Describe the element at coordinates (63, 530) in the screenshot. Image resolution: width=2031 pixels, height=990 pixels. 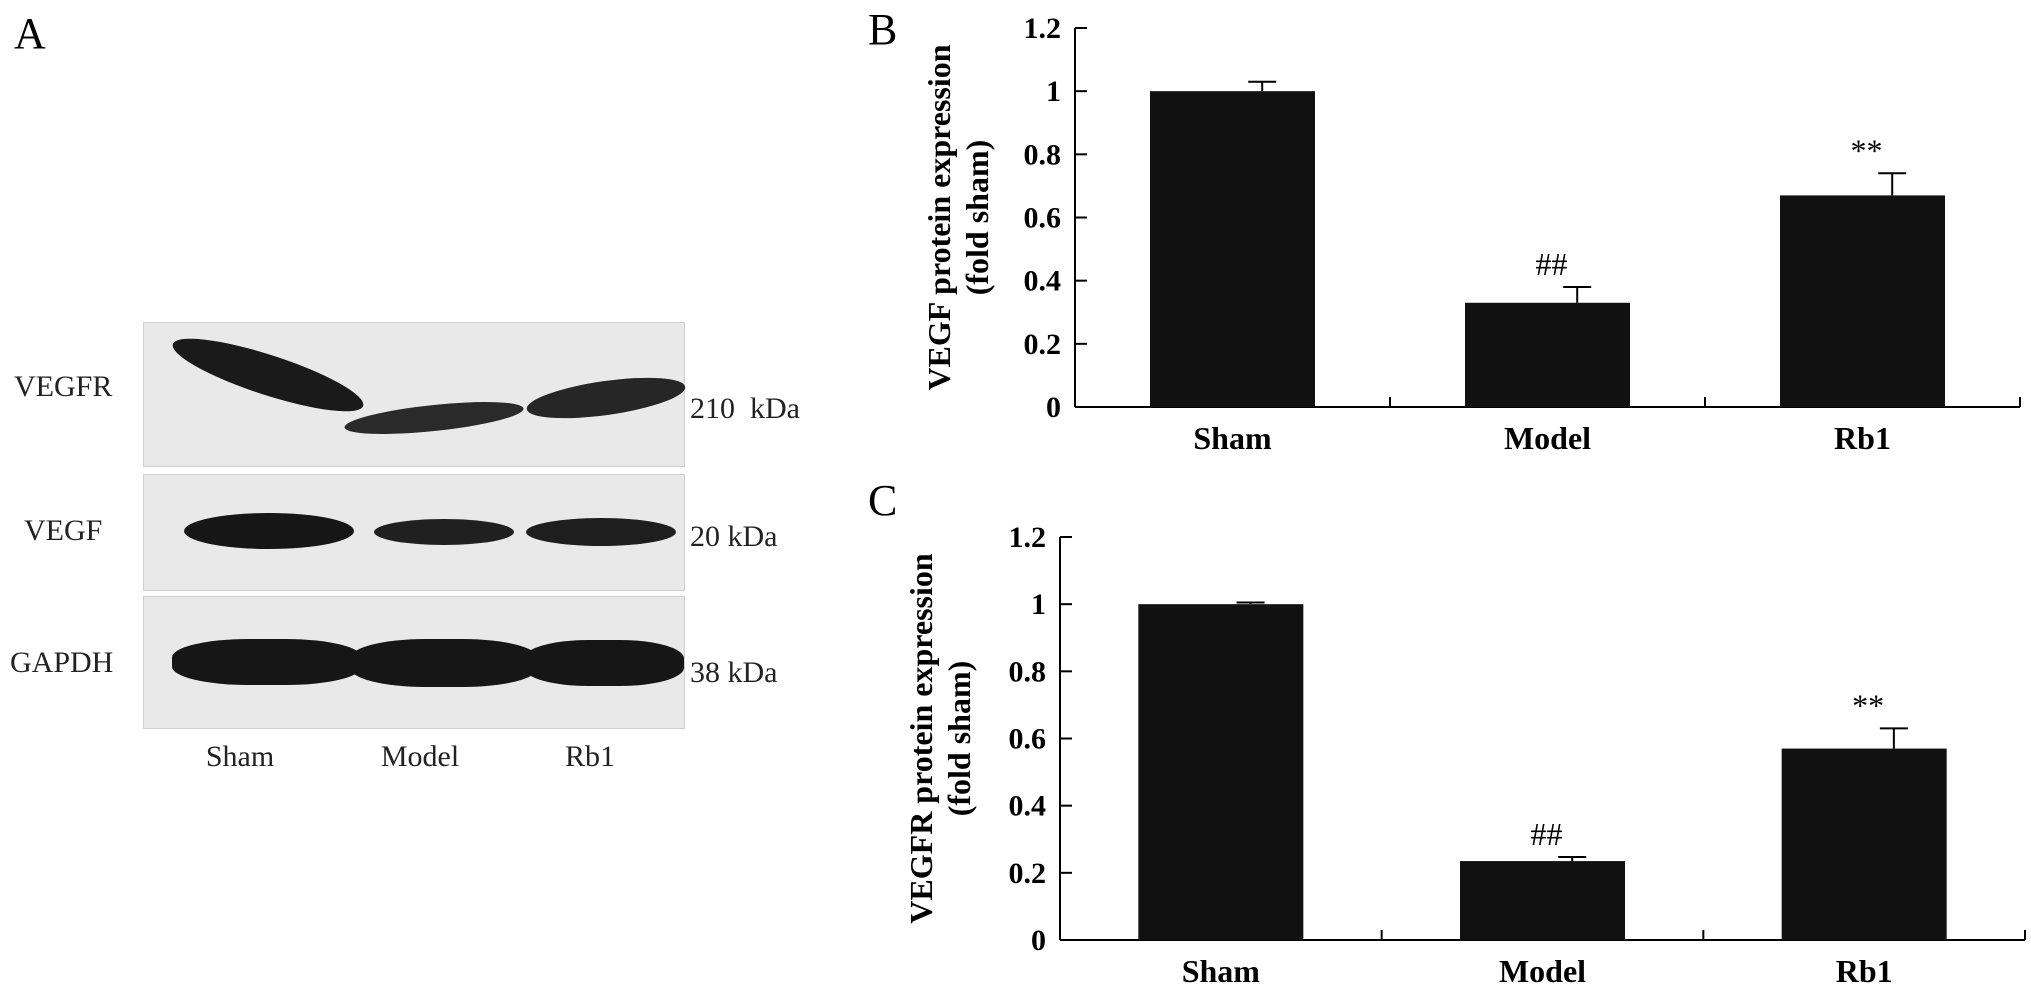
I see `blot-row-label-vegf: VEGF` at that location.